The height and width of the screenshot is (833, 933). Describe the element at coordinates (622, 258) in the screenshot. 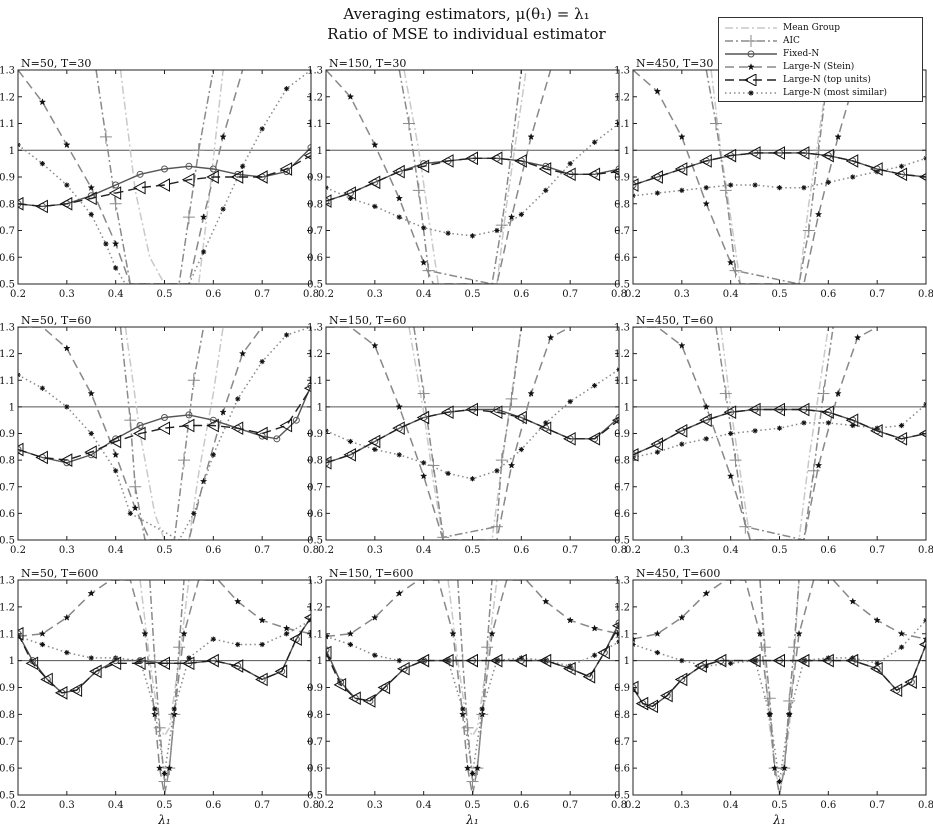

I see `y-tick-label: 0.6` at that location.